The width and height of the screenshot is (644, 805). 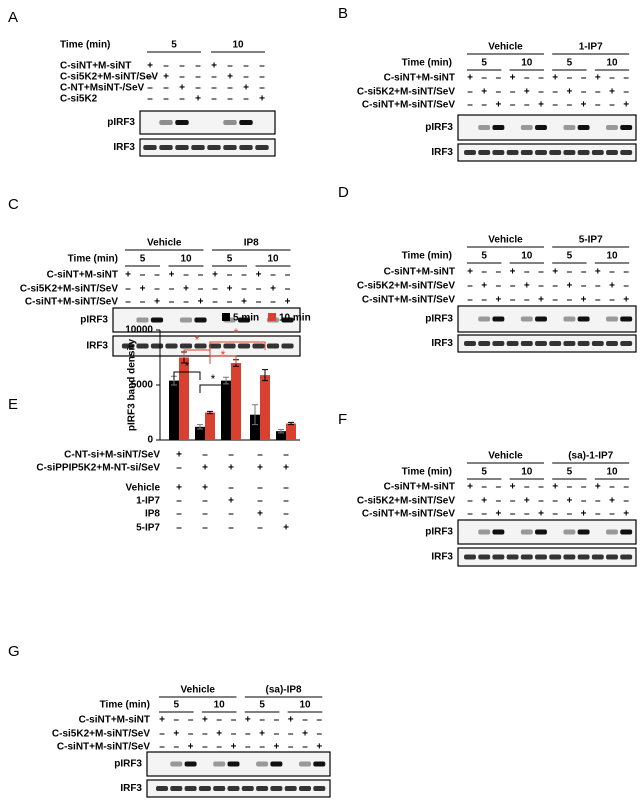 I want to click on panel-letter: G, so click(x=14, y=651).